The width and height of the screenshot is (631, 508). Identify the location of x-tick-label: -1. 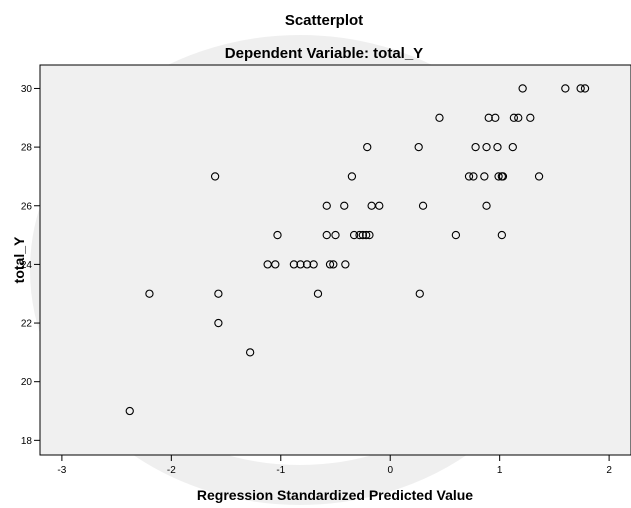
(280, 470).